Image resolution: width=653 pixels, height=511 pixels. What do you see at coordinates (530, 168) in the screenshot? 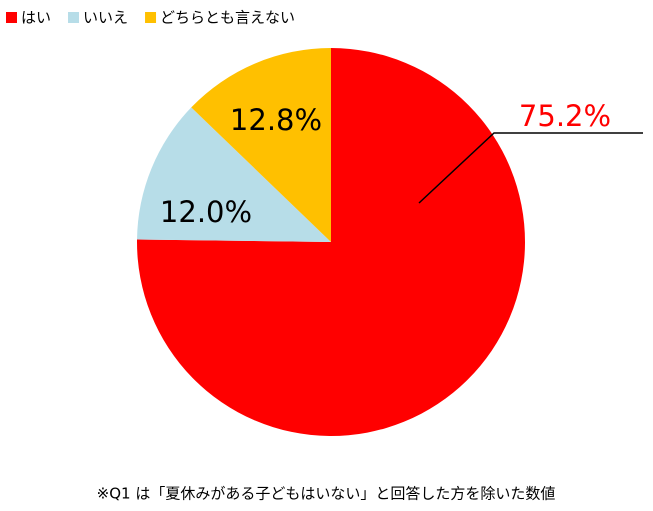
I see `leader-line` at bounding box center [530, 168].